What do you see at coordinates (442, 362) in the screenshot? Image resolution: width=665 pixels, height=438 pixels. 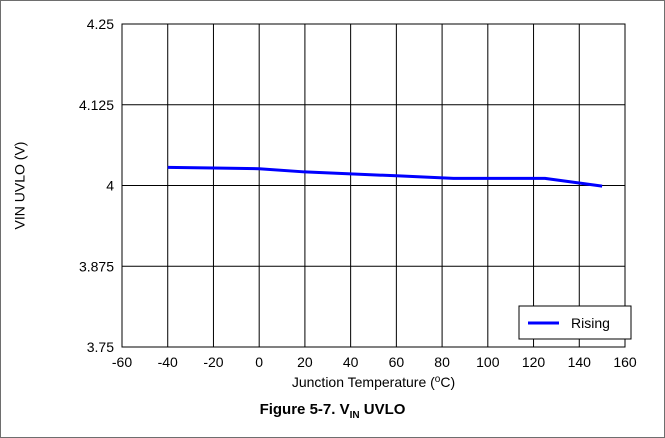 I see `x-tick-label: 80` at bounding box center [442, 362].